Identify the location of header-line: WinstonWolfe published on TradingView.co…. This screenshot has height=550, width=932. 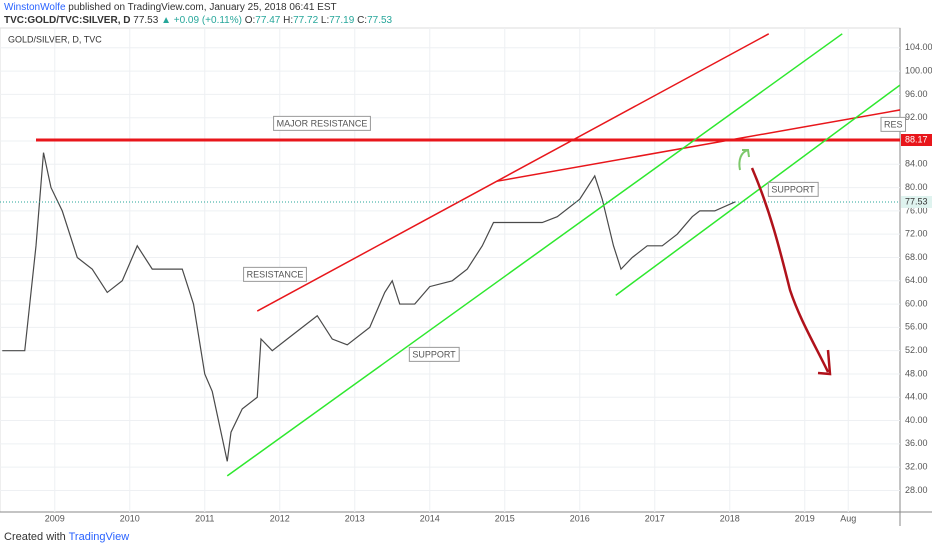
(170, 7).